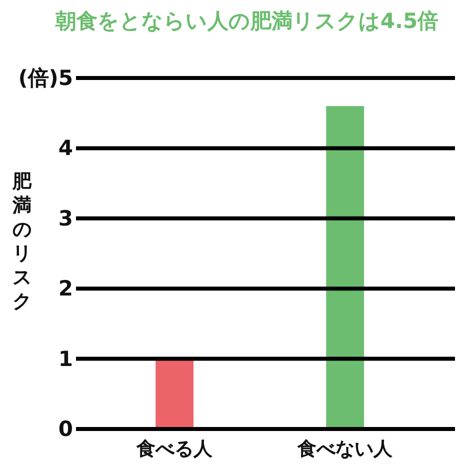 Image resolution: width=474 pixels, height=467 pixels. I want to click on ytick: 0, so click(65, 429).